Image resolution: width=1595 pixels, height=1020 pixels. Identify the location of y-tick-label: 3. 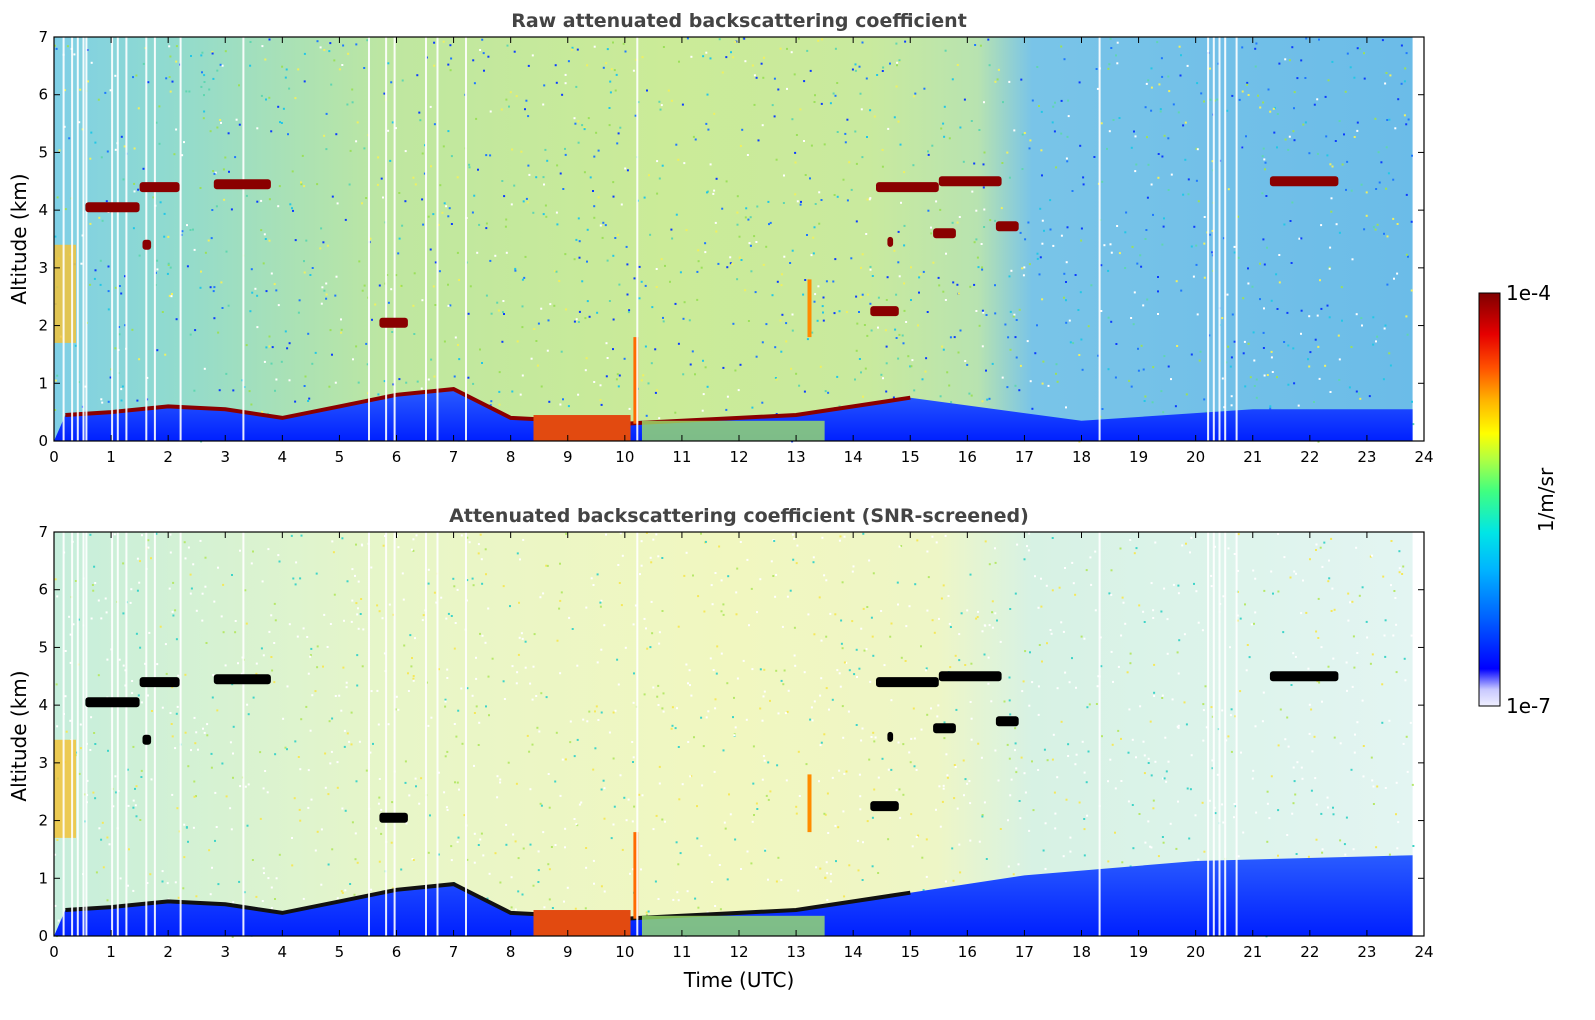
(43, 763).